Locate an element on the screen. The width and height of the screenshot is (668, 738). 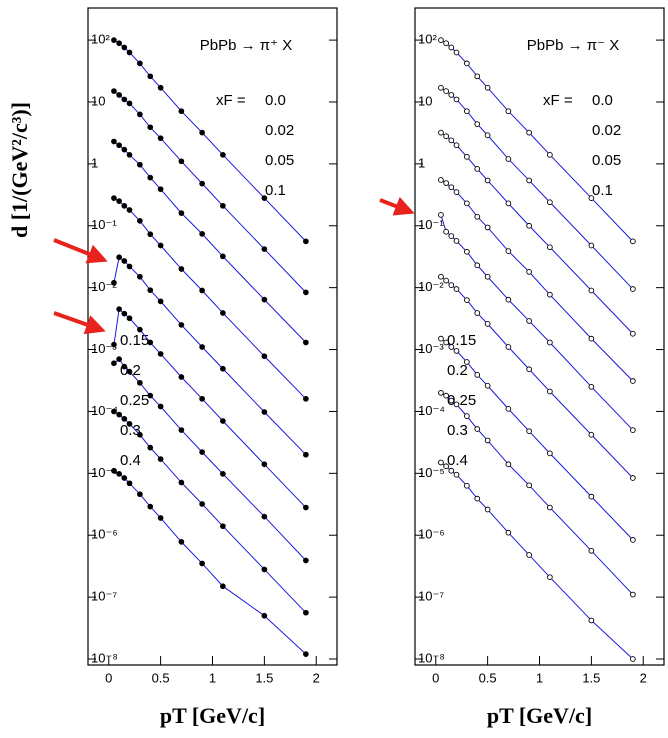
y-tick-label: 10⁻⁶ is located at coordinates (431, 534).